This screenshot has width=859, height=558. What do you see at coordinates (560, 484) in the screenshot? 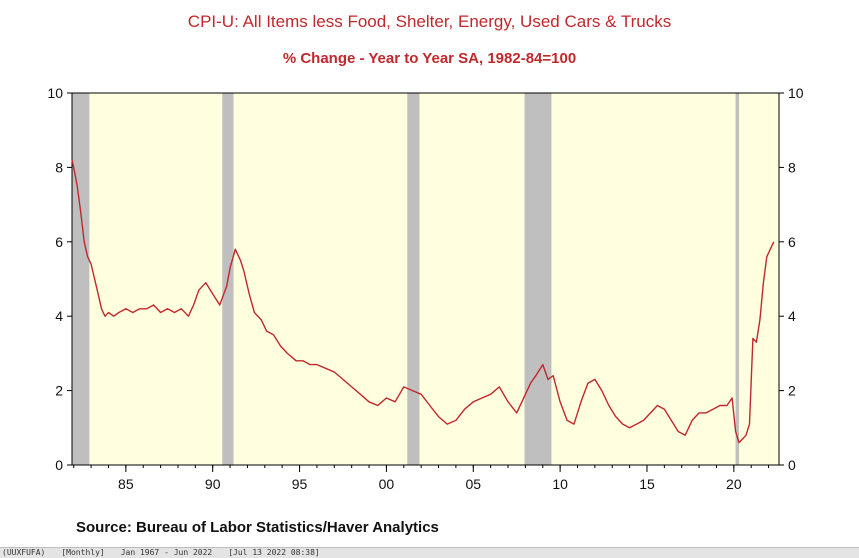
I see `x-tick-label: 10` at bounding box center [560, 484].